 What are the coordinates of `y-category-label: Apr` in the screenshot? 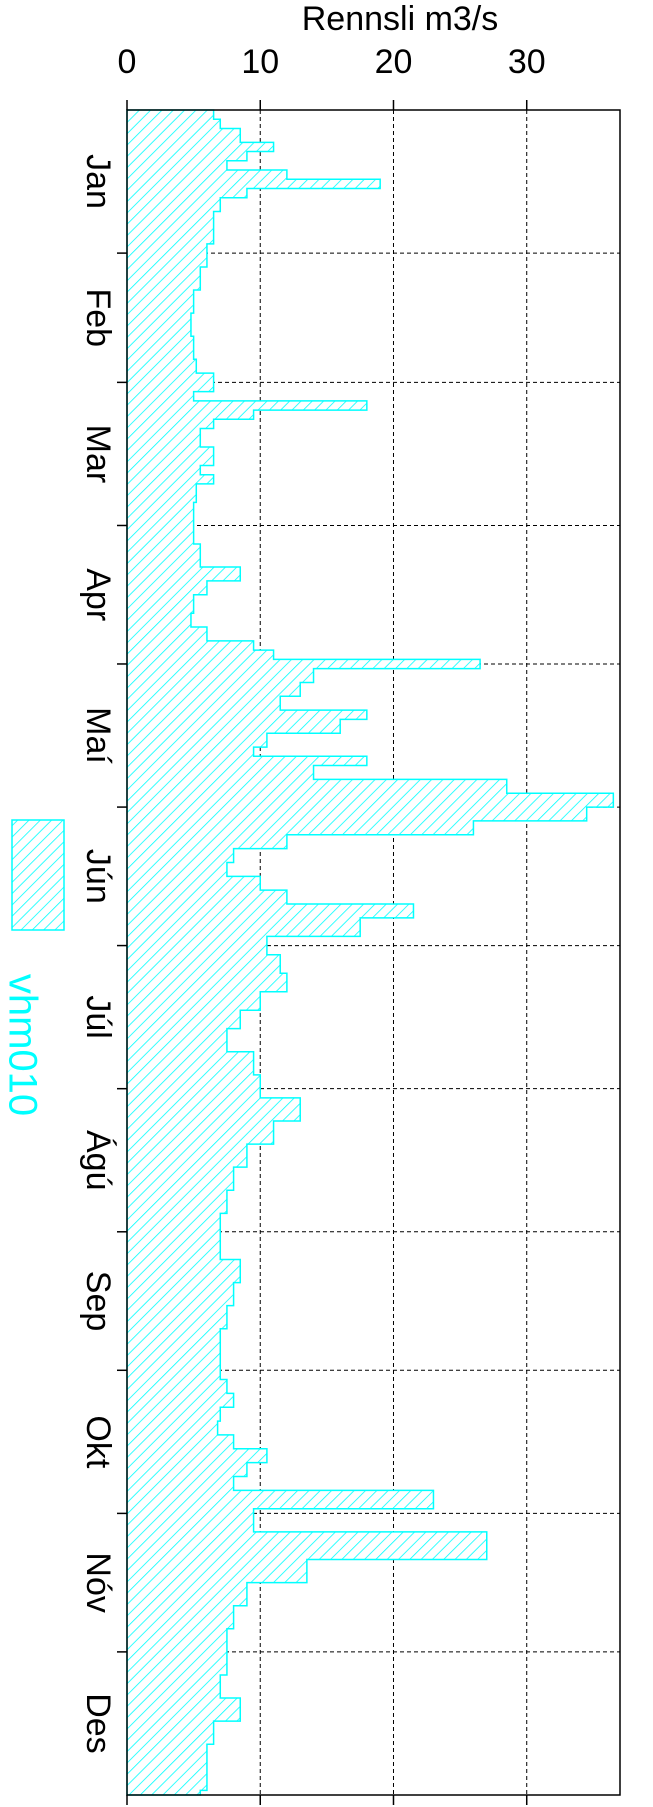 It's located at (98, 594).